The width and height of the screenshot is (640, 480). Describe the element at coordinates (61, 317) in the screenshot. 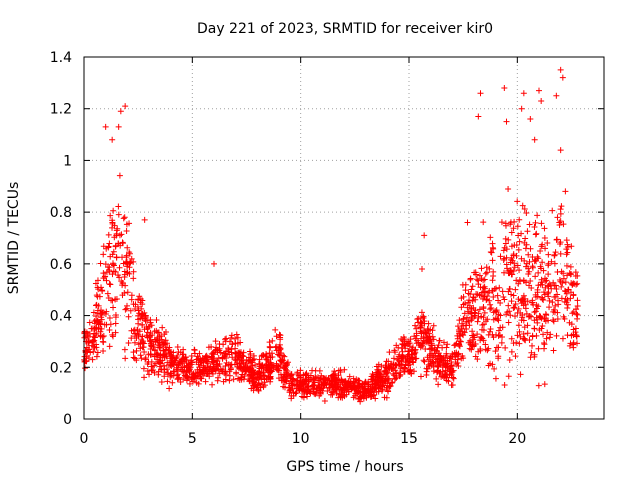

I see `y-tick-label: 0.4` at that location.